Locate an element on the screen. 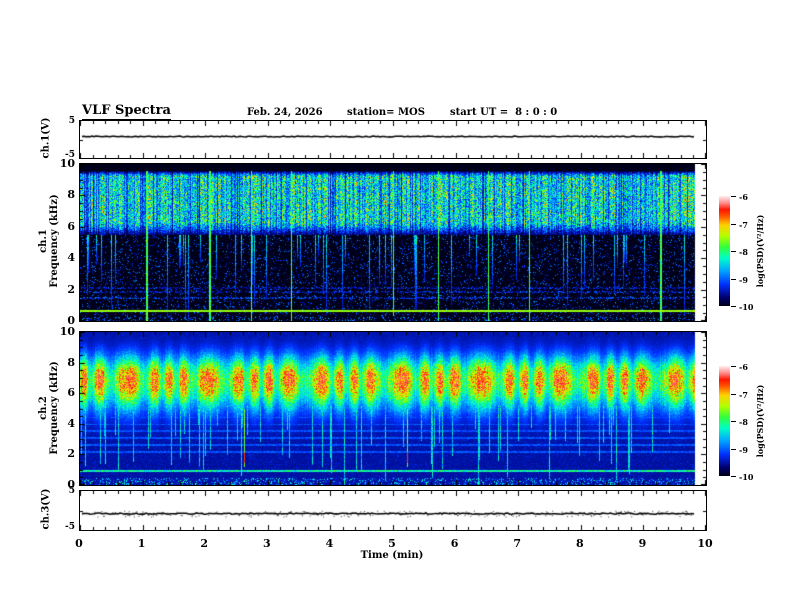  ch1-voltage-panel is located at coordinates (393, 139).